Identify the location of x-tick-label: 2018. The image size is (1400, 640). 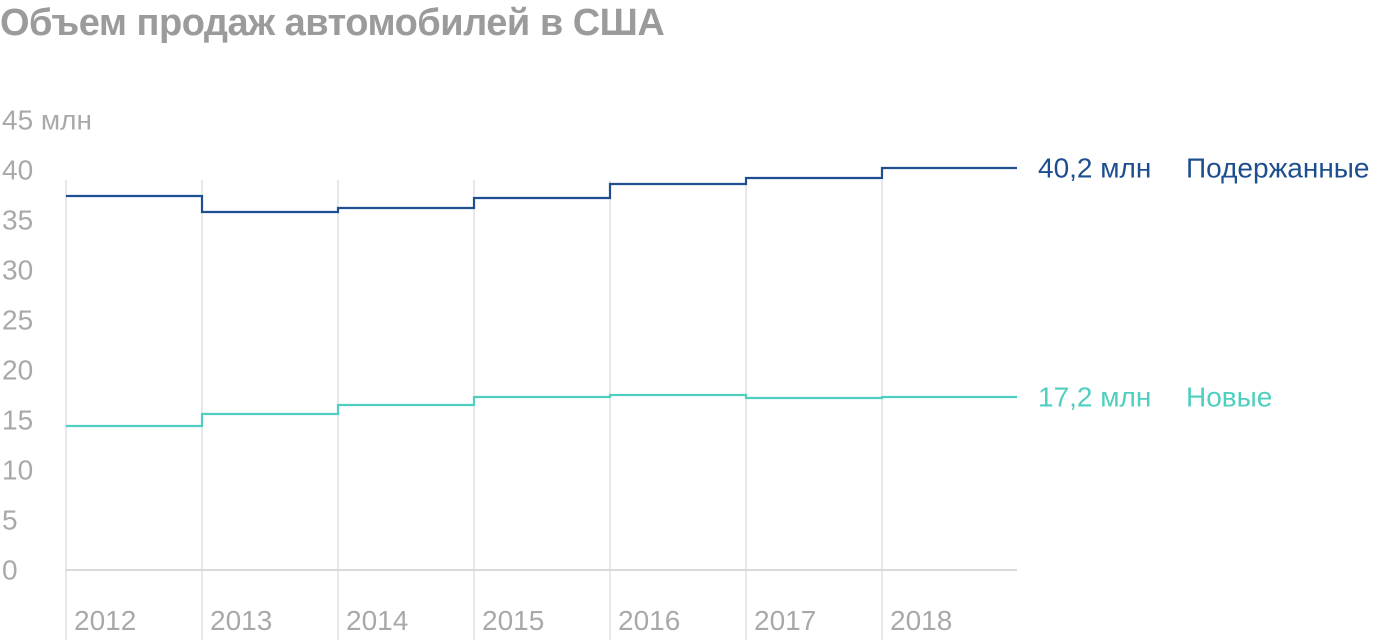
(921, 620).